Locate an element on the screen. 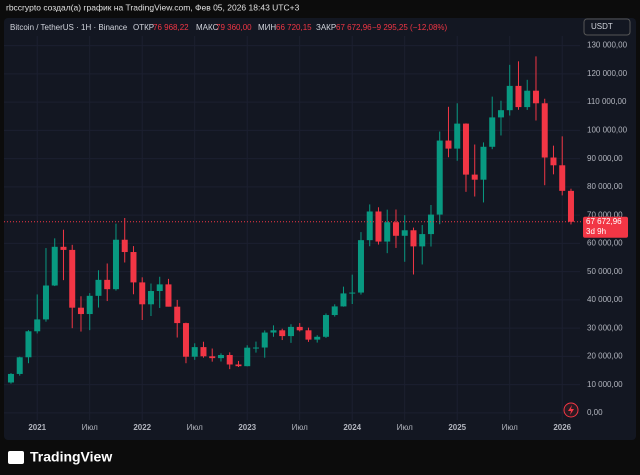  stat-name: ЗАКР is located at coordinates (326, 27).